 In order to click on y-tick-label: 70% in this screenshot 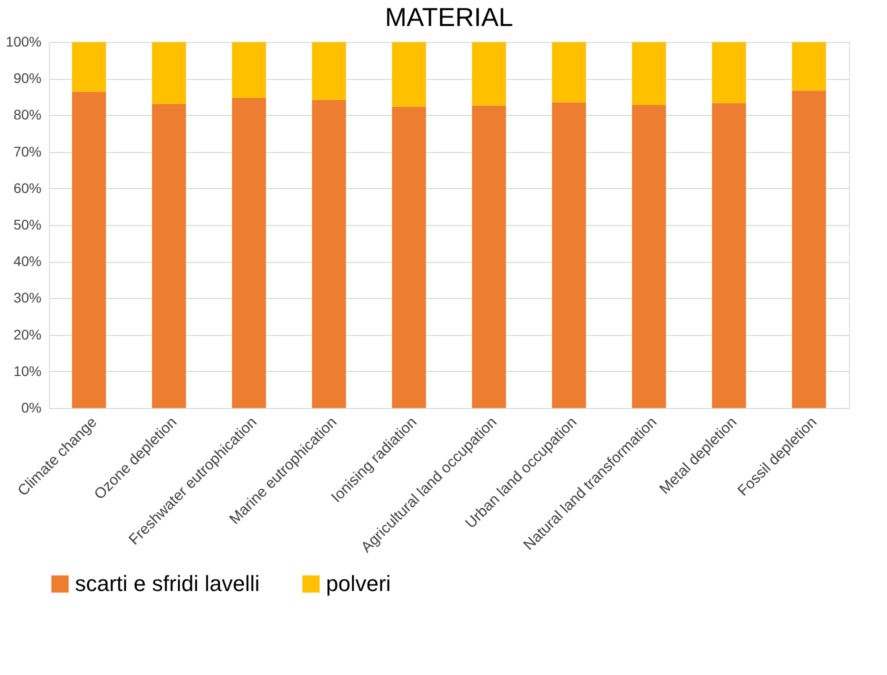, I will do `click(27, 151)`.